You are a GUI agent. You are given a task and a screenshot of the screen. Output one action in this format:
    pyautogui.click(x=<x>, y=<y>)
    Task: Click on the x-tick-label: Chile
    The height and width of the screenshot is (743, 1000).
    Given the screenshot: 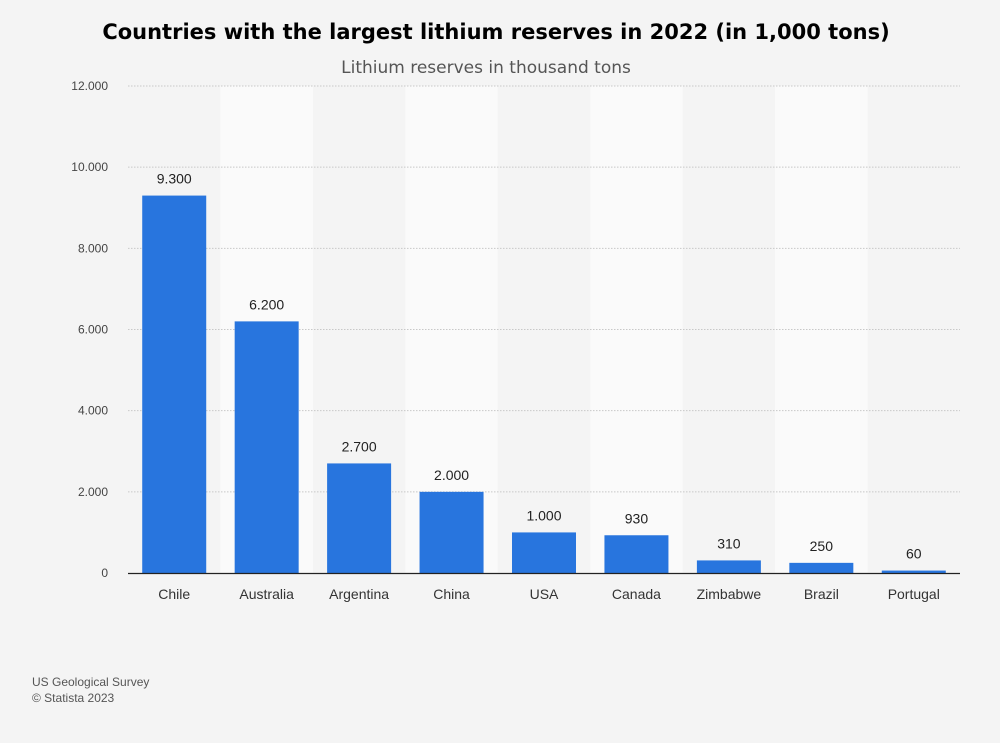 What is the action you would take?
    pyautogui.click(x=174, y=594)
    